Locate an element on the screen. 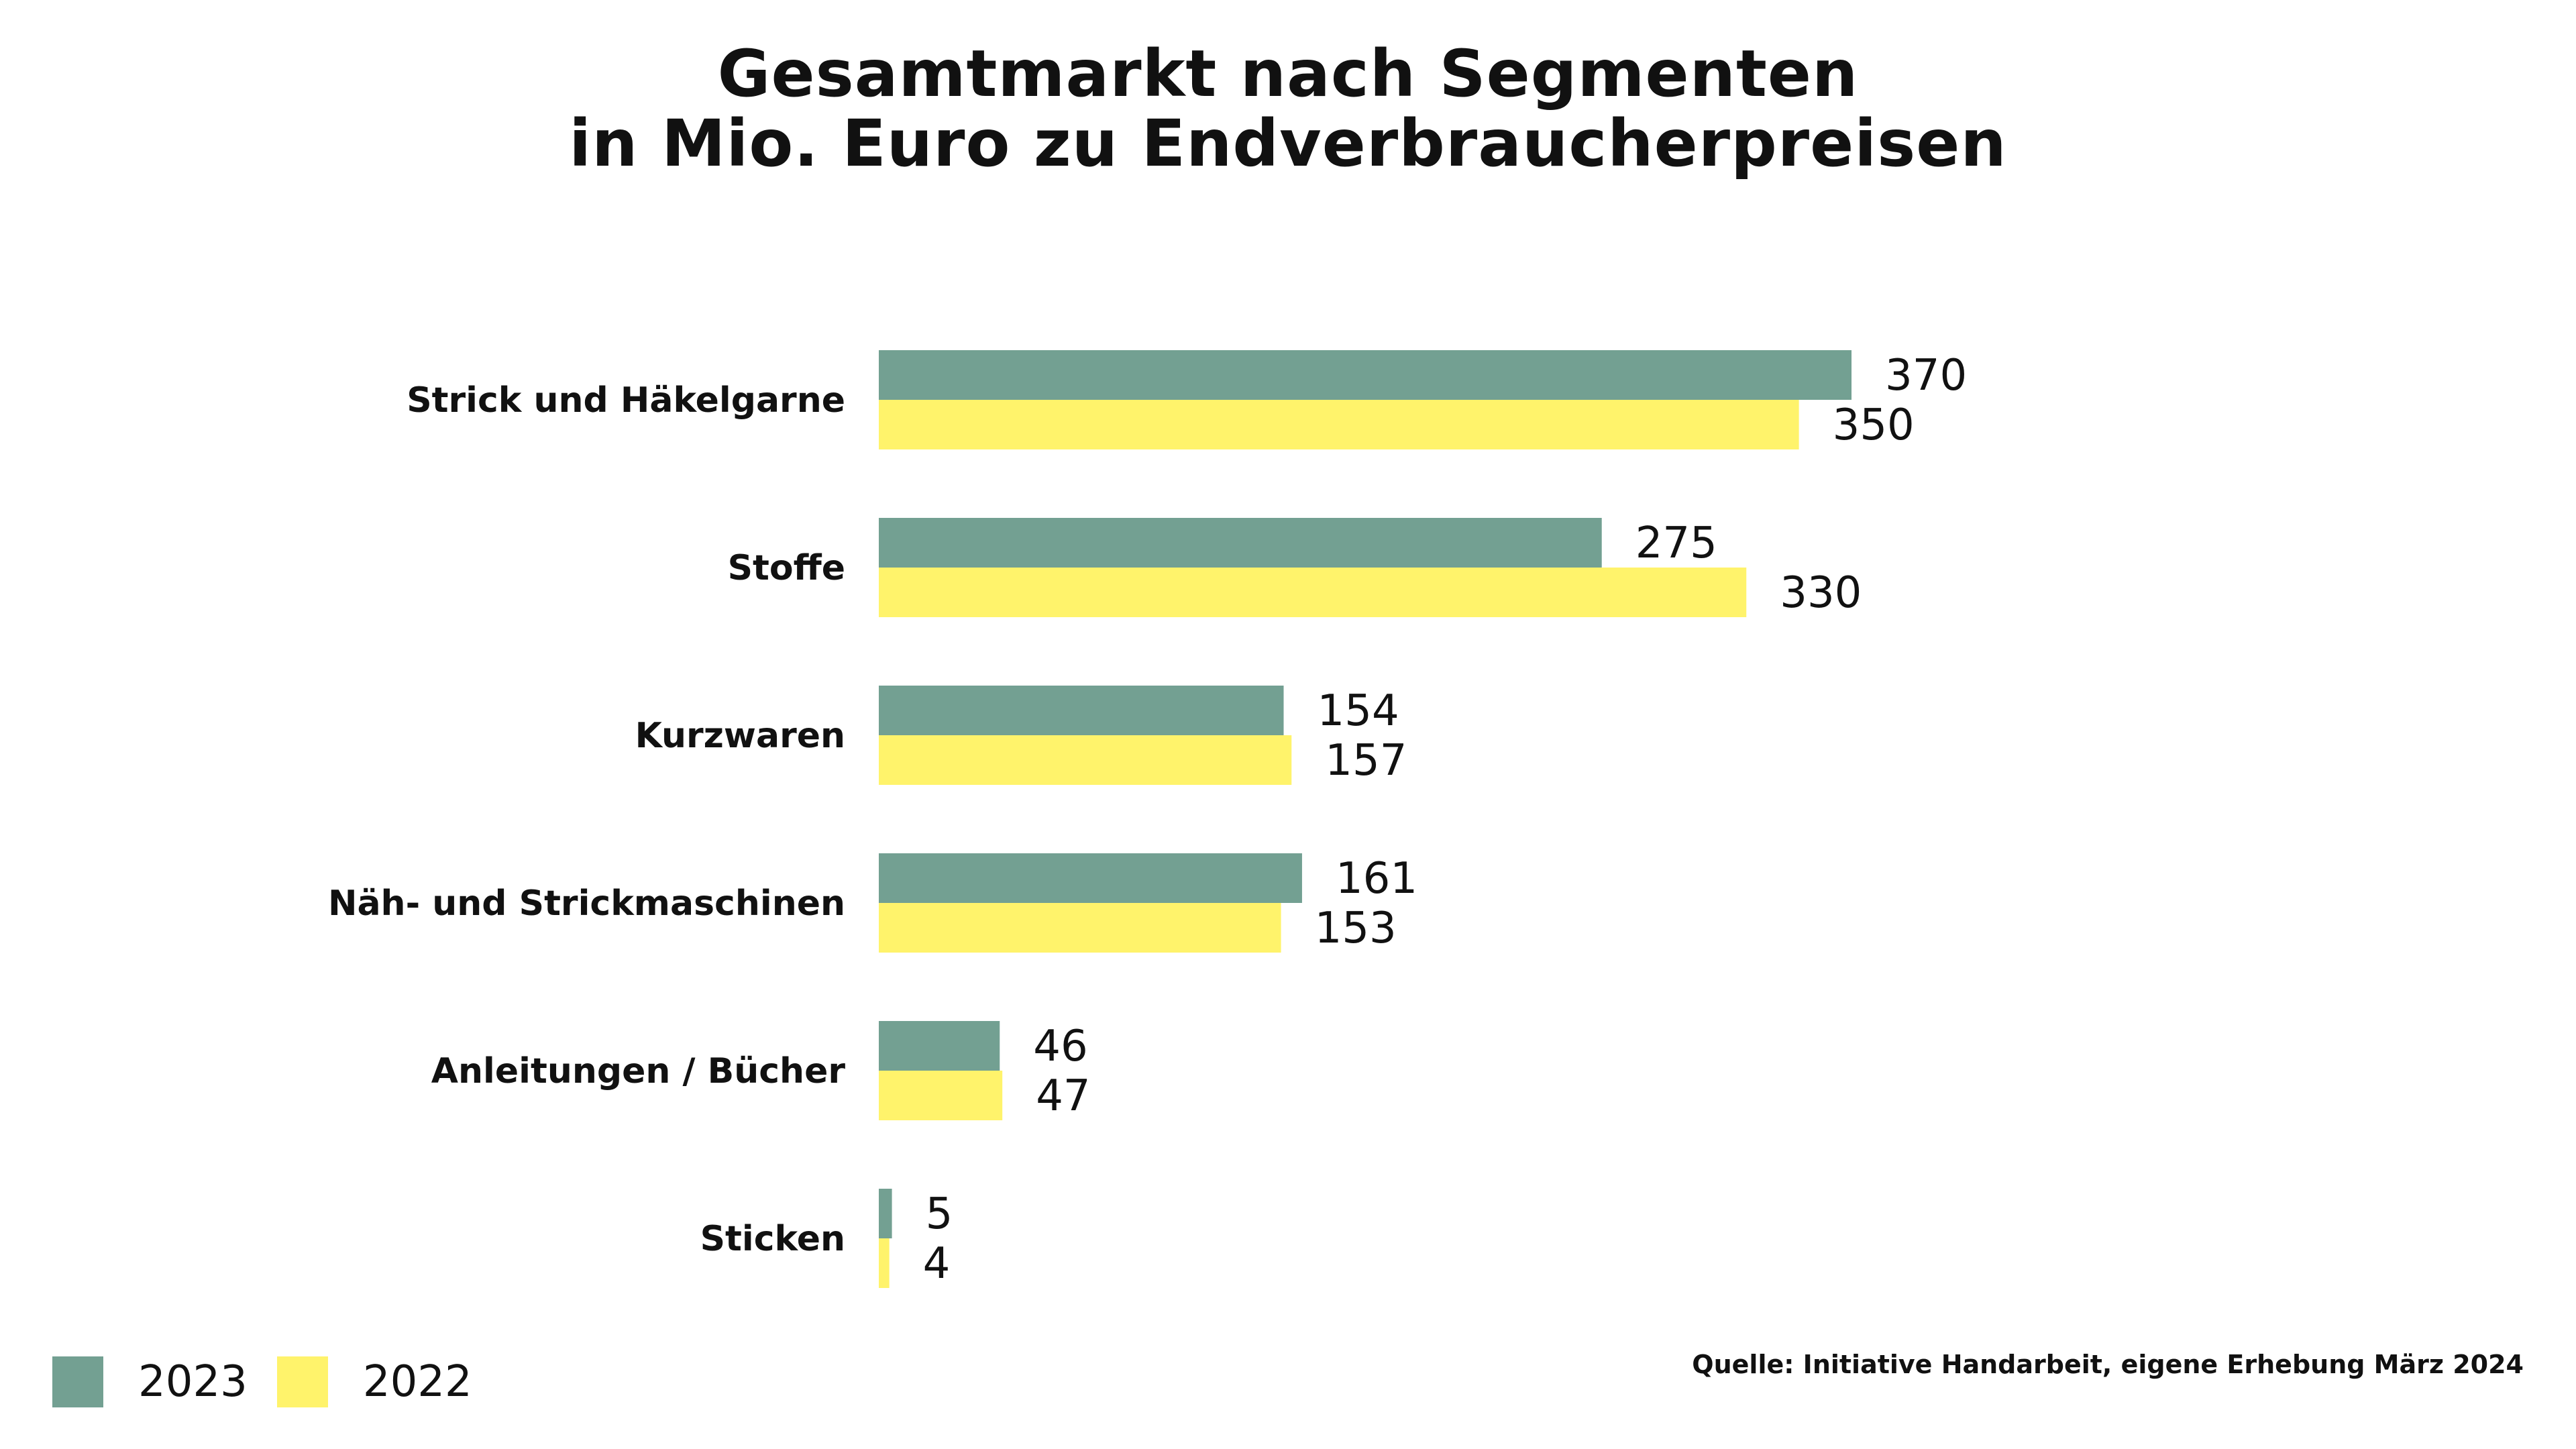 This screenshot has width=2576, height=1449. data-label-2022: 350 is located at coordinates (1874, 425).